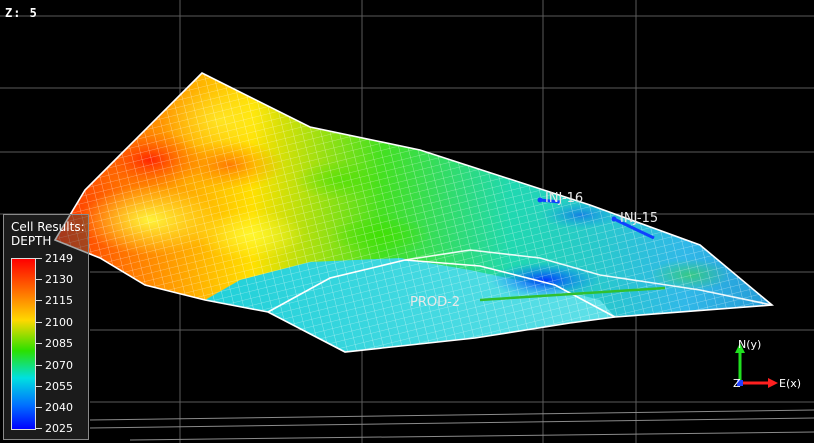 The height and width of the screenshot is (443, 814). What do you see at coordinates (435, 302) in the screenshot?
I see `well-label-prod-2: PROD-2` at bounding box center [435, 302].